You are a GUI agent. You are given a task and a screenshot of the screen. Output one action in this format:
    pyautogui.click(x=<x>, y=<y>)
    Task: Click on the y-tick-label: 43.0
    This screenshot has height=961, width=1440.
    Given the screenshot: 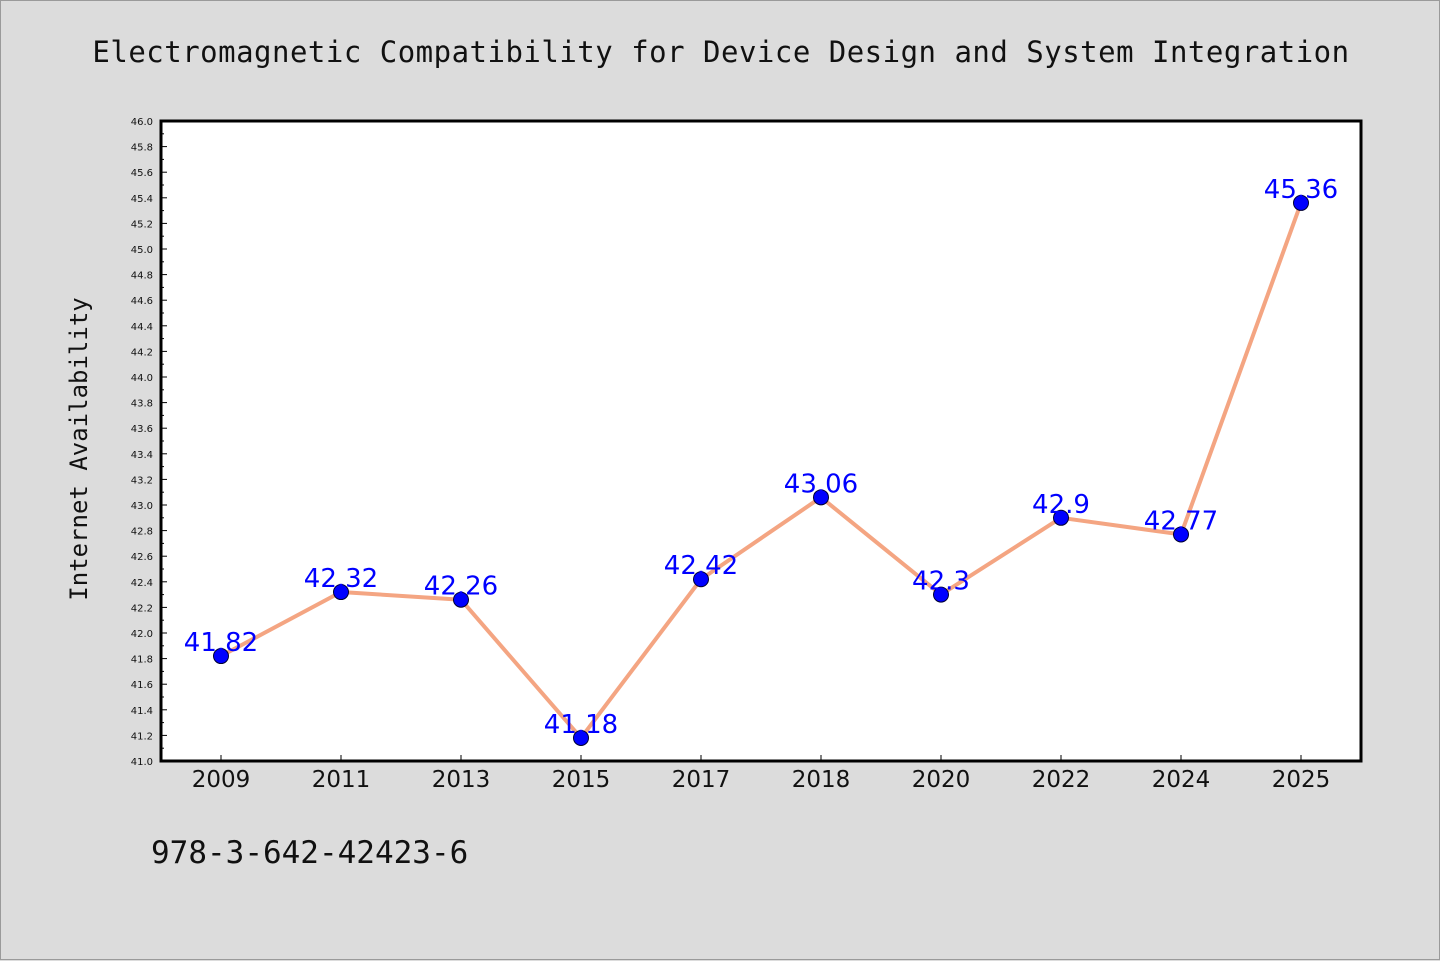 What is the action you would take?
    pyautogui.click(x=142, y=506)
    